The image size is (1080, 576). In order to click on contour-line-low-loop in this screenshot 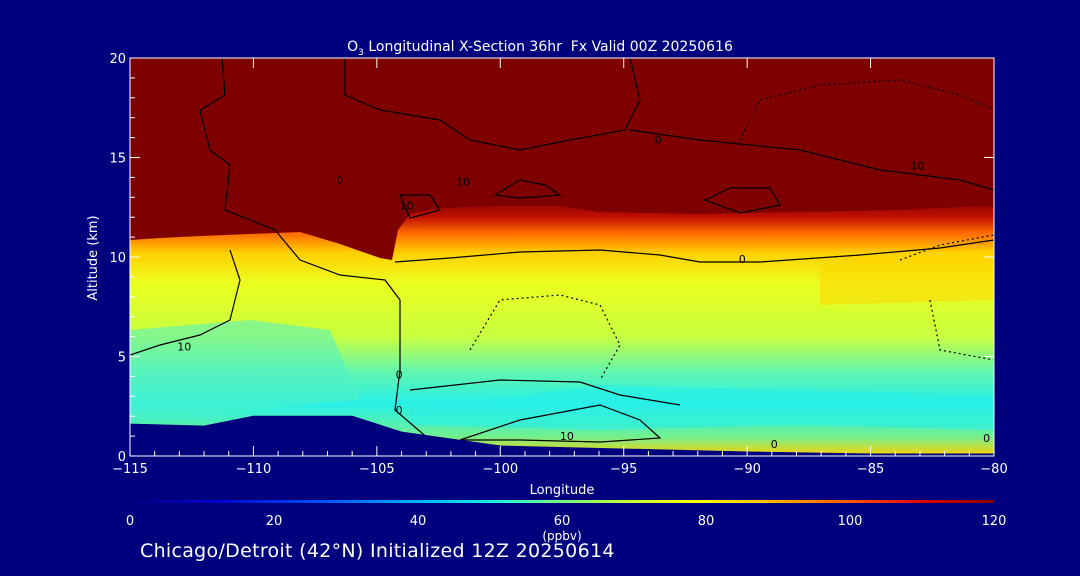, I will do `click(560, 423)`.